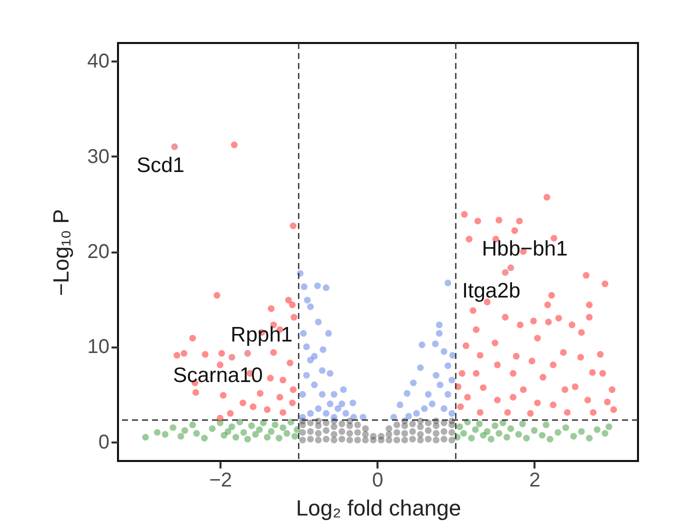 The height and width of the screenshot is (525, 700). What do you see at coordinates (491, 290) in the screenshot?
I see `annotation: Itga2b` at bounding box center [491, 290].